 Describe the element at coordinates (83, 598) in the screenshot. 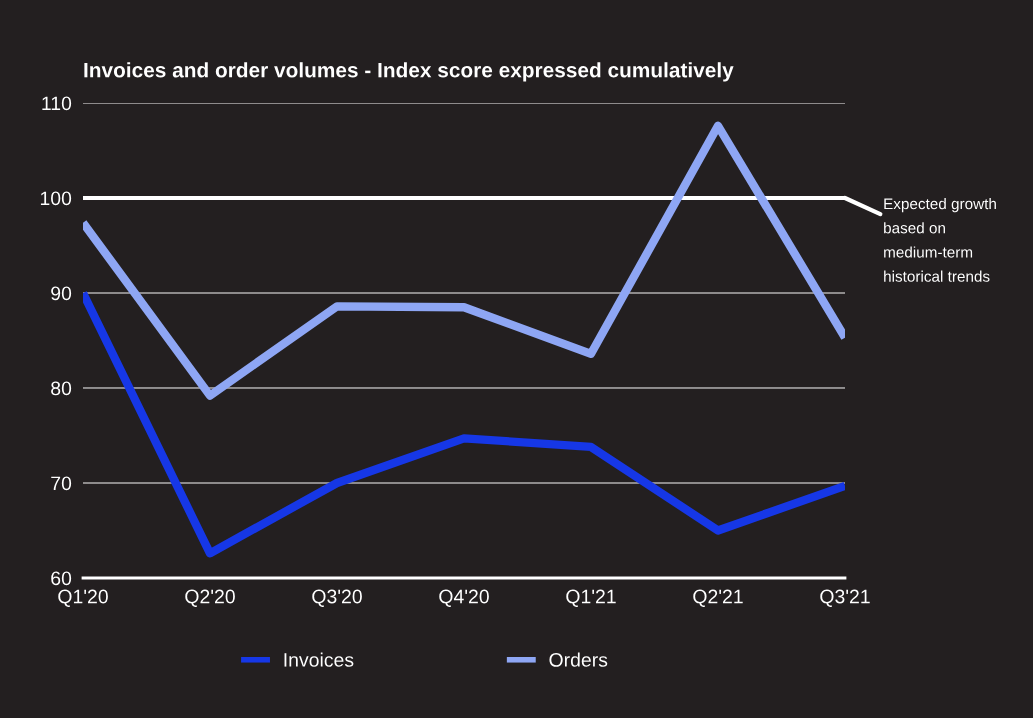

I see `x-tick-label: Q1'20` at that location.